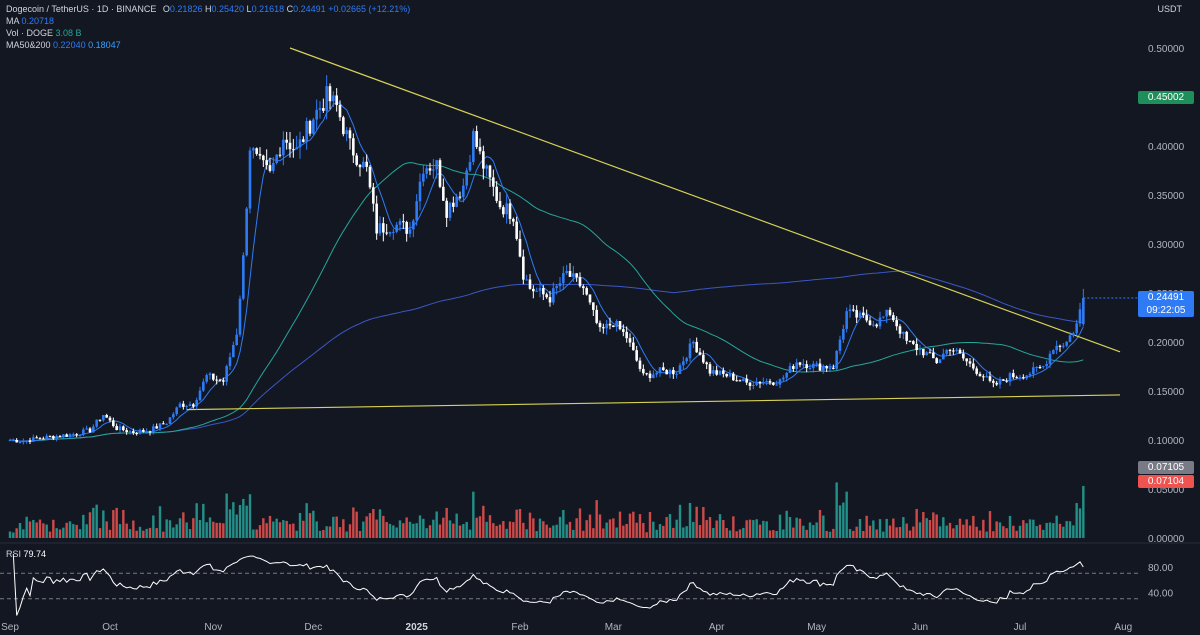 The width and height of the screenshot is (1200, 635). What do you see at coordinates (44, 33) in the screenshot?
I see `vol-legend: Vol · DOGE 3.08 B` at bounding box center [44, 33].